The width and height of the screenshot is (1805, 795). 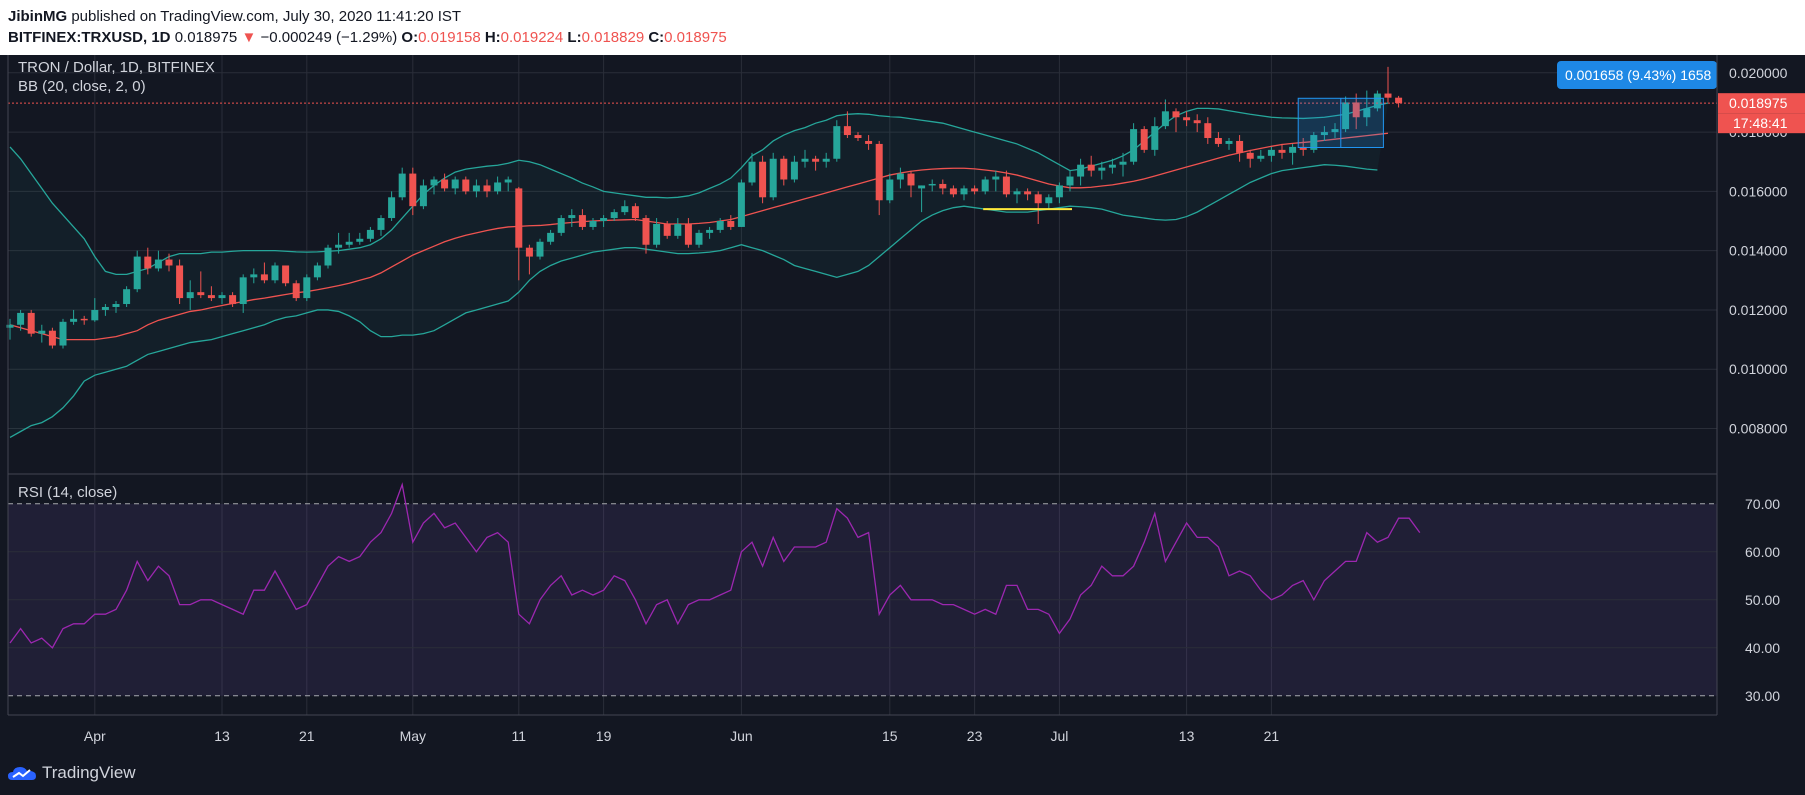 What do you see at coordinates (72, 773) in the screenshot?
I see `tradingview-logo: TradingView` at bounding box center [72, 773].